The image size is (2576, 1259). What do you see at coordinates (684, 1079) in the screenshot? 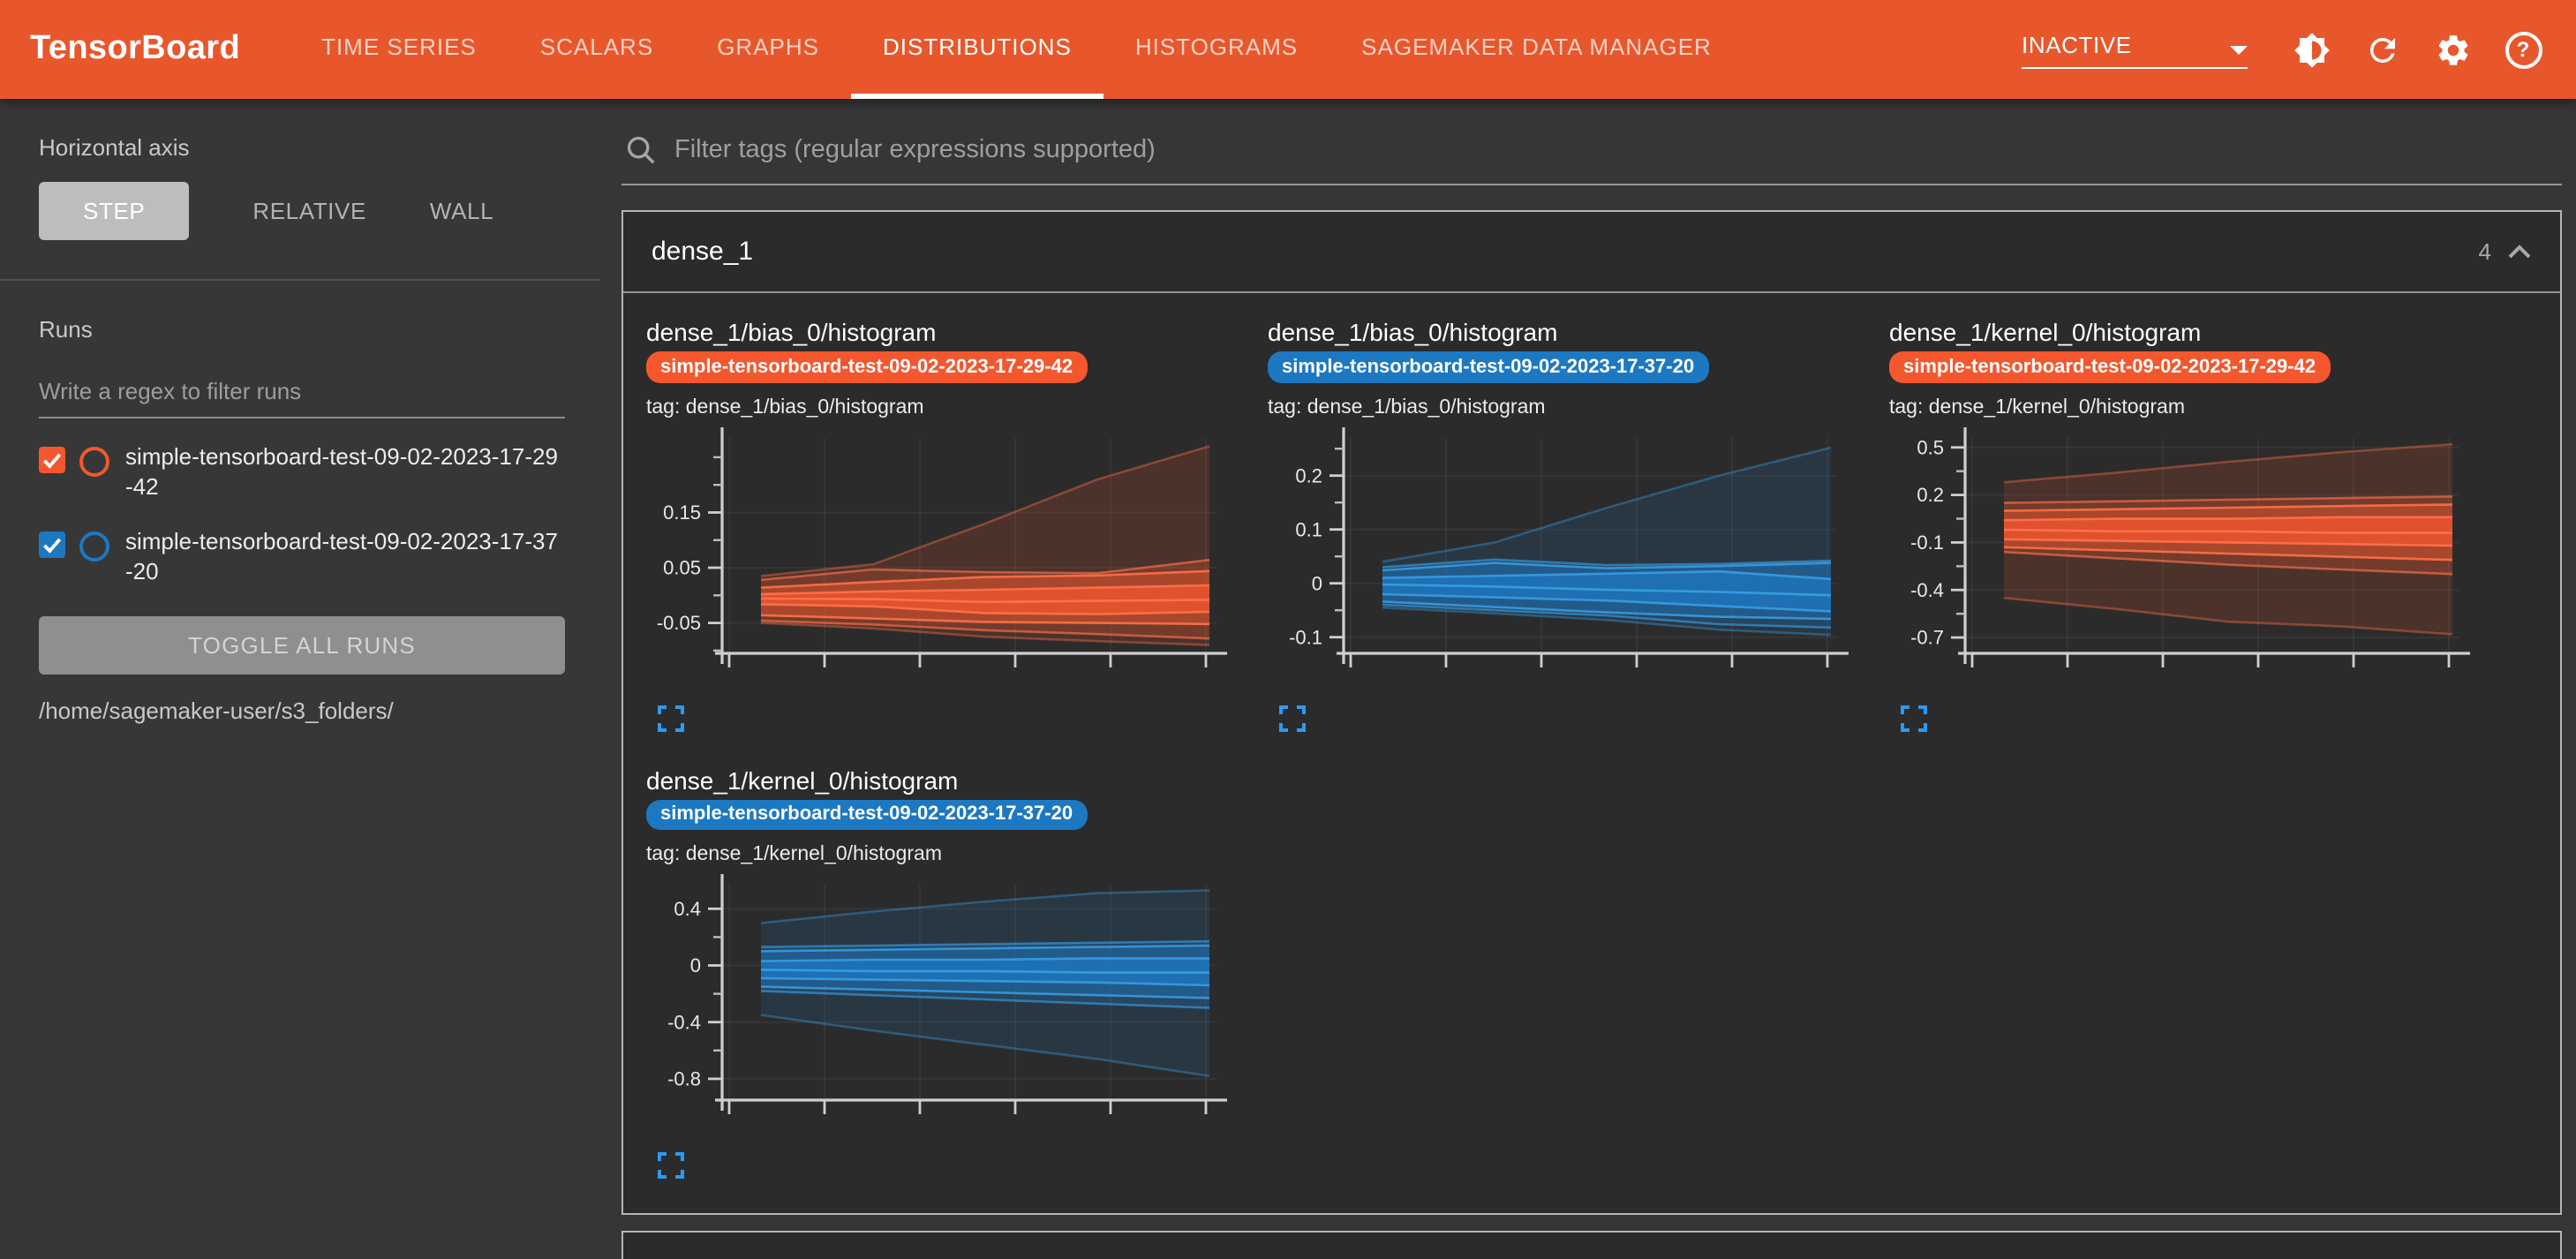
I see `svg-text: -0.8` at bounding box center [684, 1079].